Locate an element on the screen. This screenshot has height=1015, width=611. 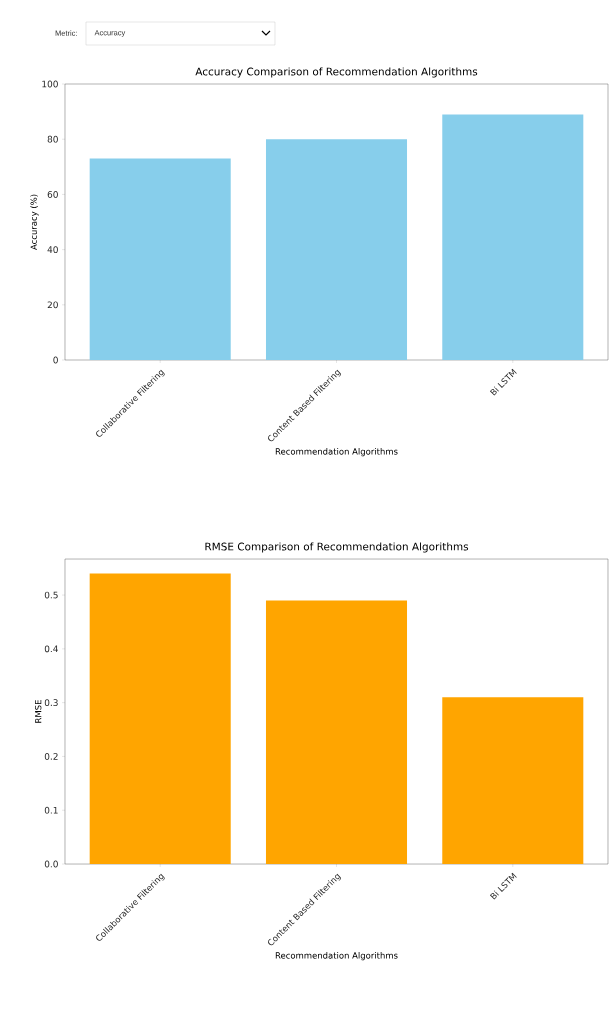
chart-title: RMSE Comparison of Recommendation Algorithms is located at coordinates (337, 547).